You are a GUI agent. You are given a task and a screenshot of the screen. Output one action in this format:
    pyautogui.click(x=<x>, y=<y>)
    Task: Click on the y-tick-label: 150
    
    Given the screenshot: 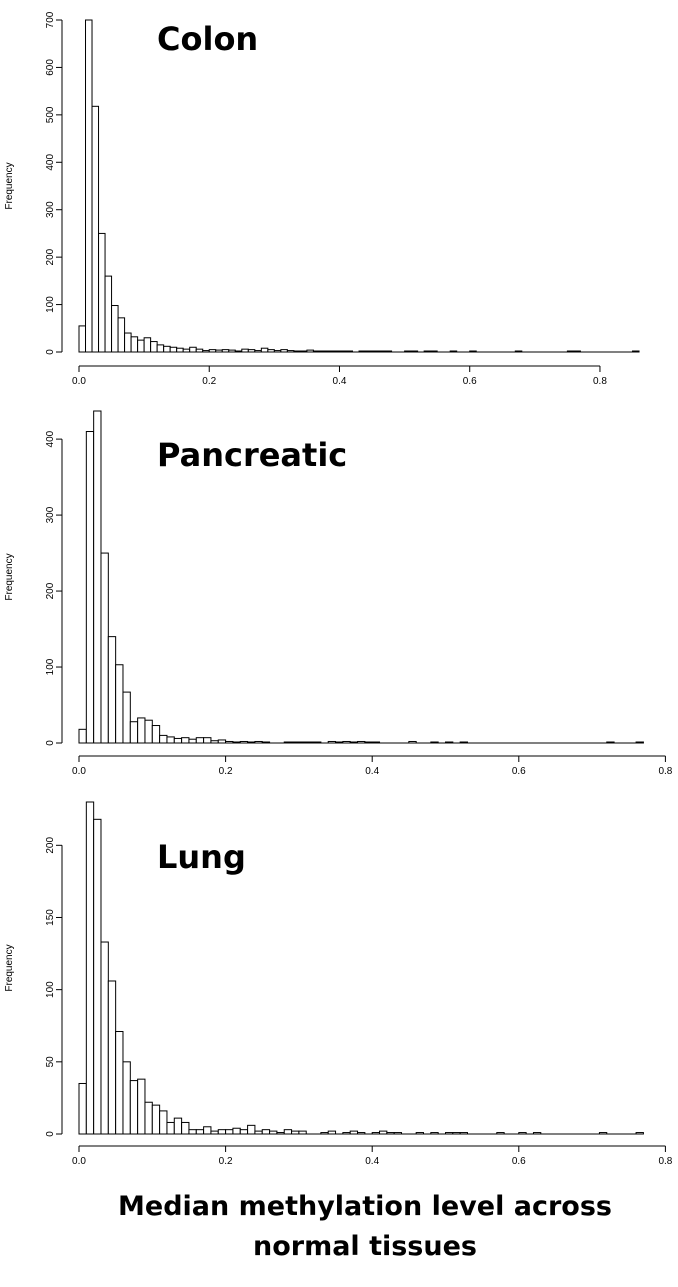 What is the action you would take?
    pyautogui.click(x=50, y=917)
    